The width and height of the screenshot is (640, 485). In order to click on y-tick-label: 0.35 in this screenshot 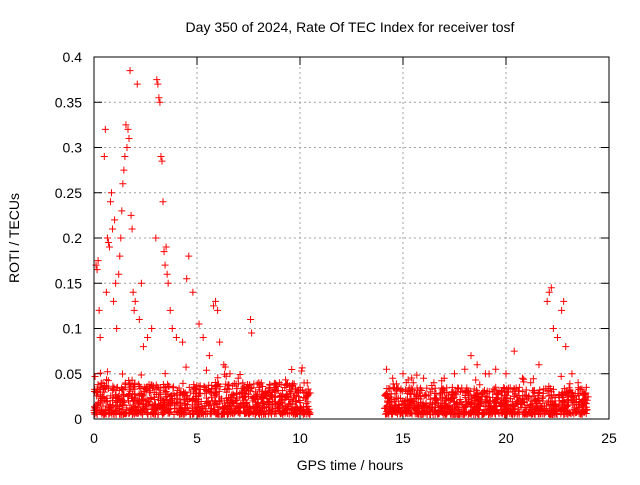, I will do `click(68, 102)`.